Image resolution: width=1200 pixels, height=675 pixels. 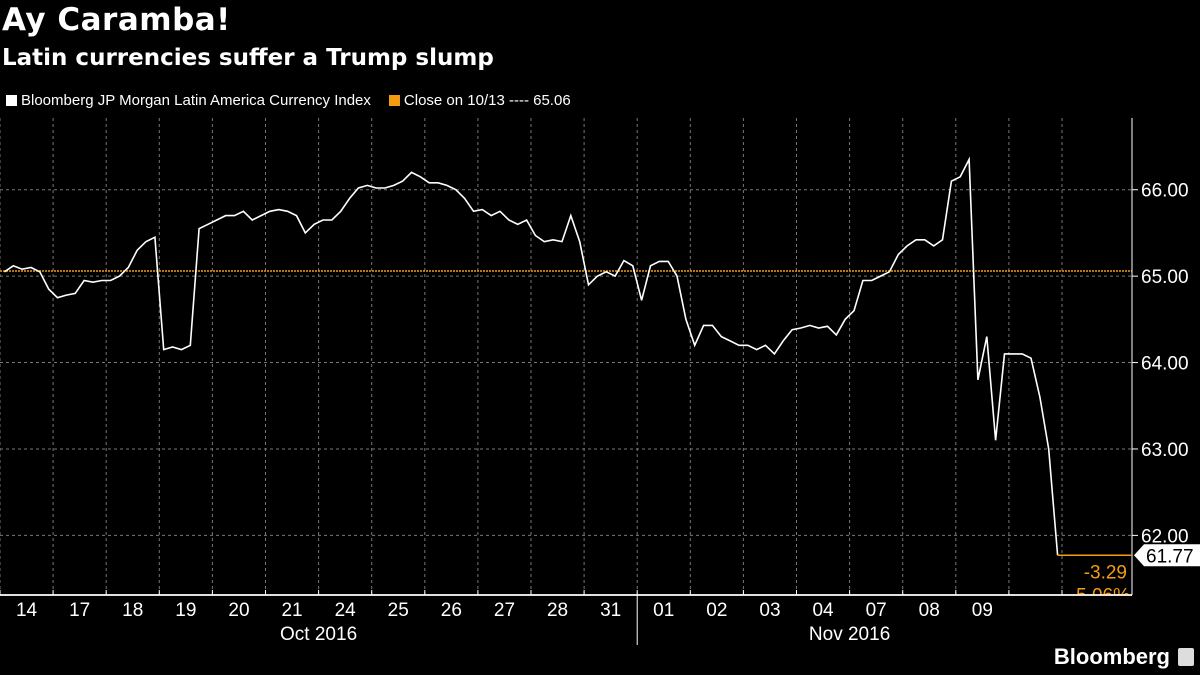 I want to click on x-tick-label: 14, so click(x=27, y=610).